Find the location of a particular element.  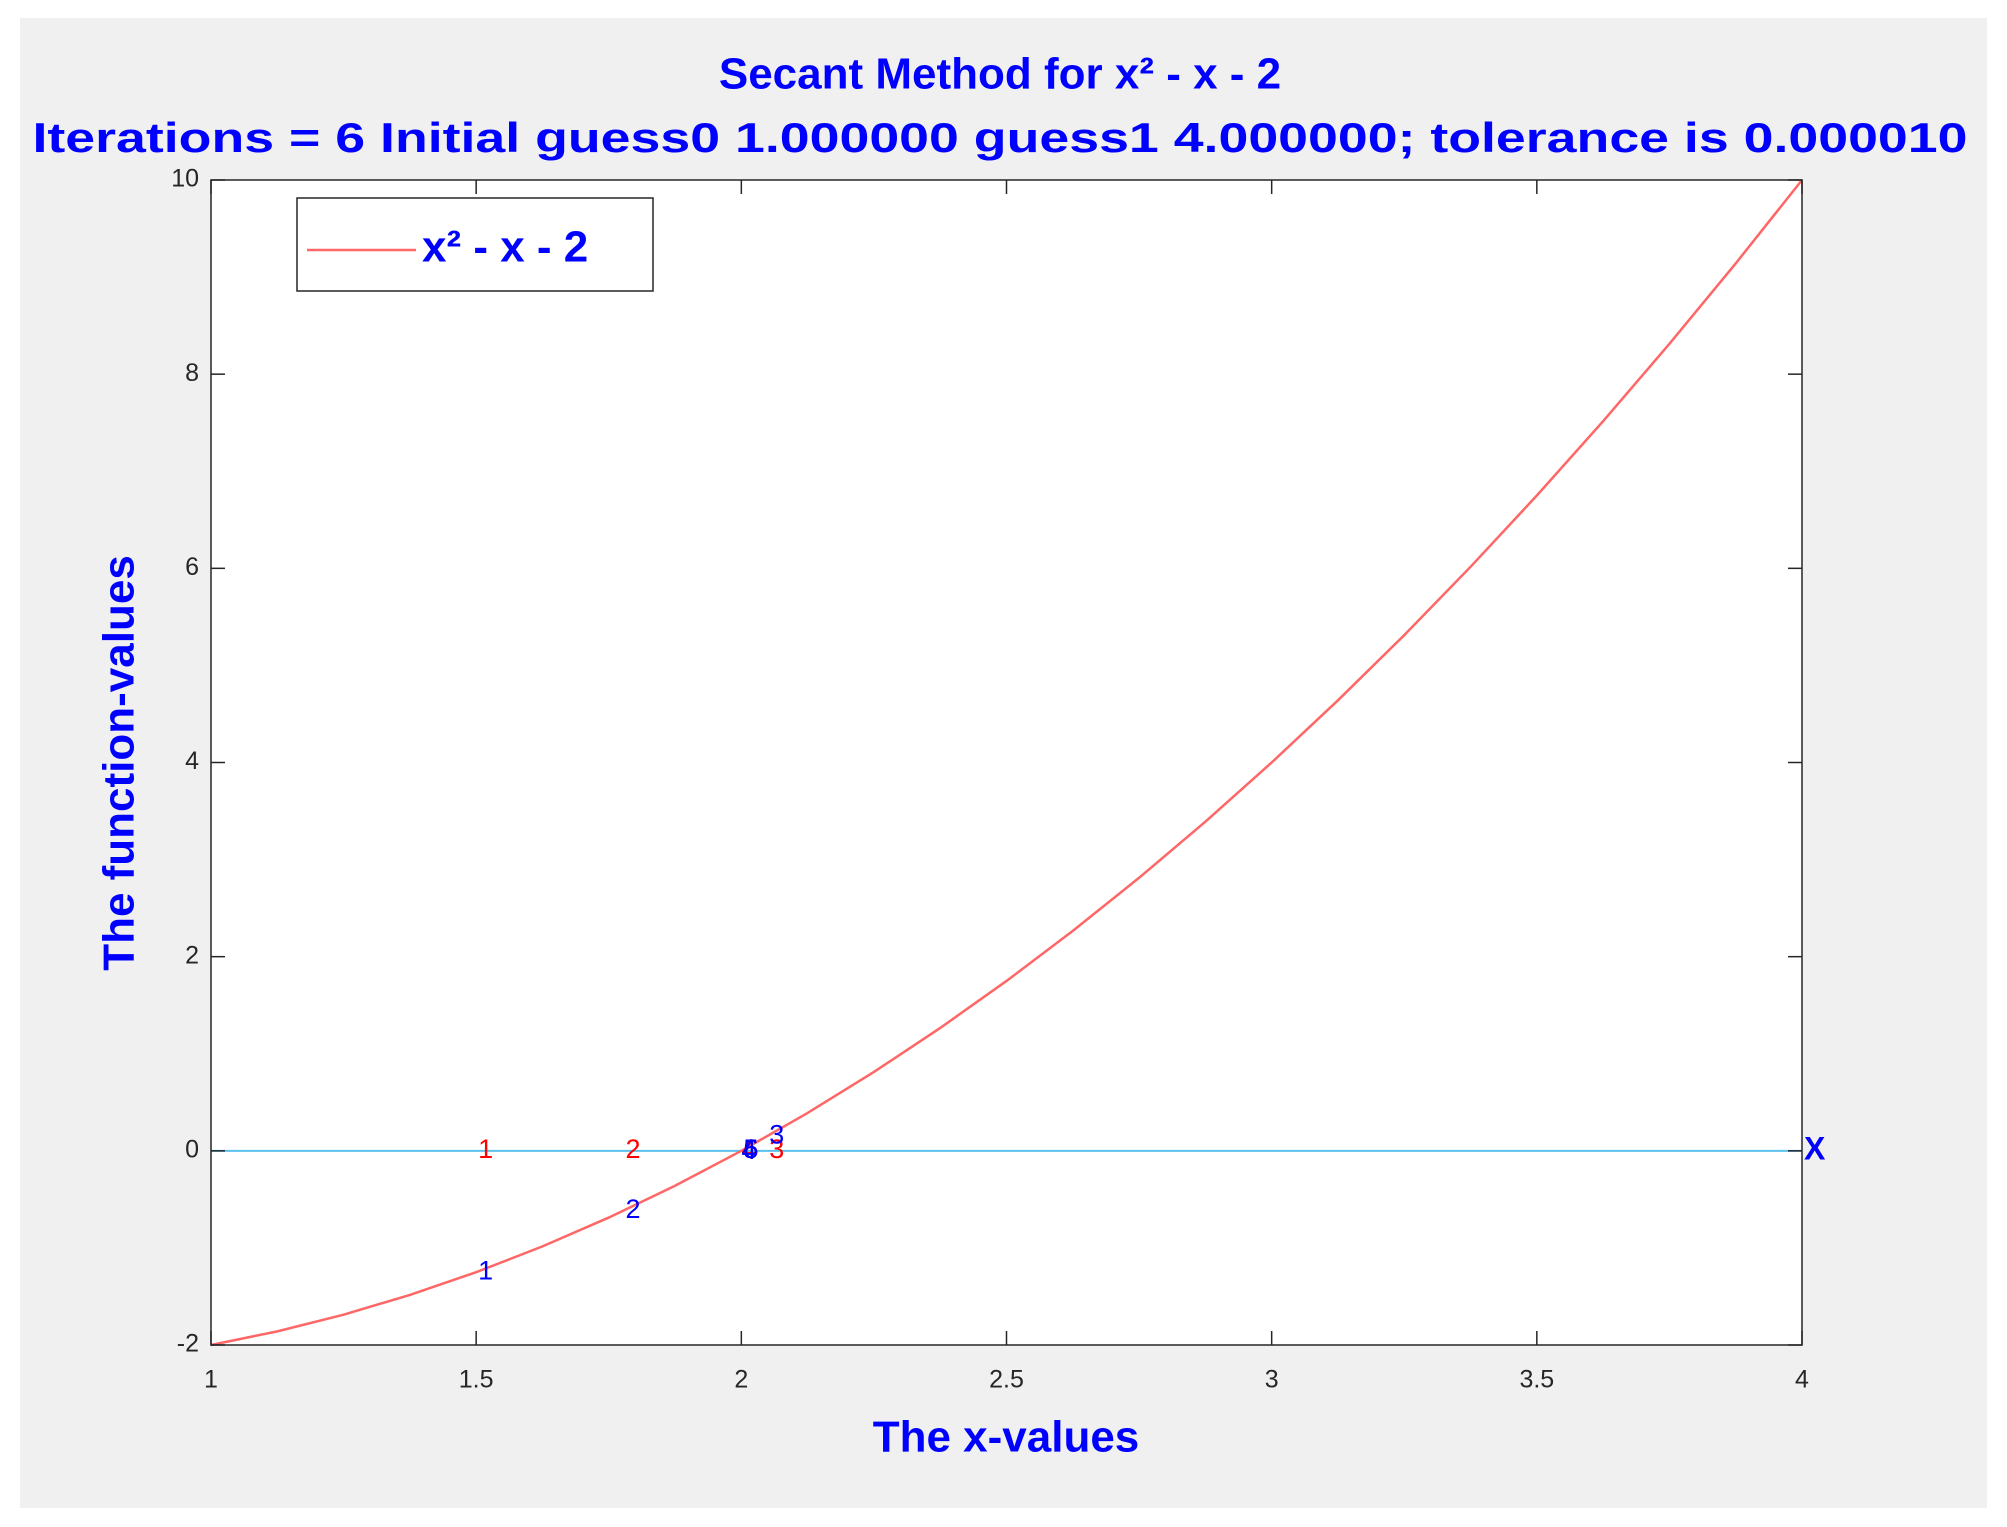

annotation: X is located at coordinates (1815, 1148).